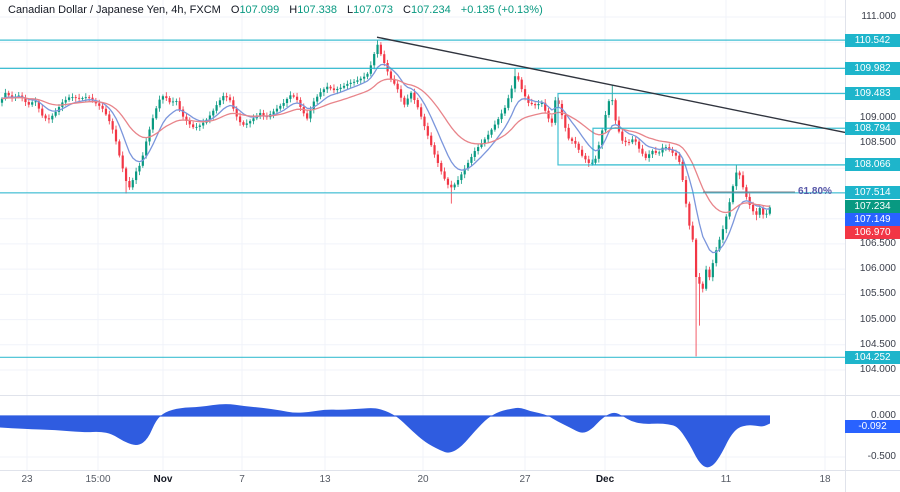 This screenshot has width=900, height=492. Describe the element at coordinates (815, 191) in the screenshot. I see `fib-level-label: 61.80%` at that location.